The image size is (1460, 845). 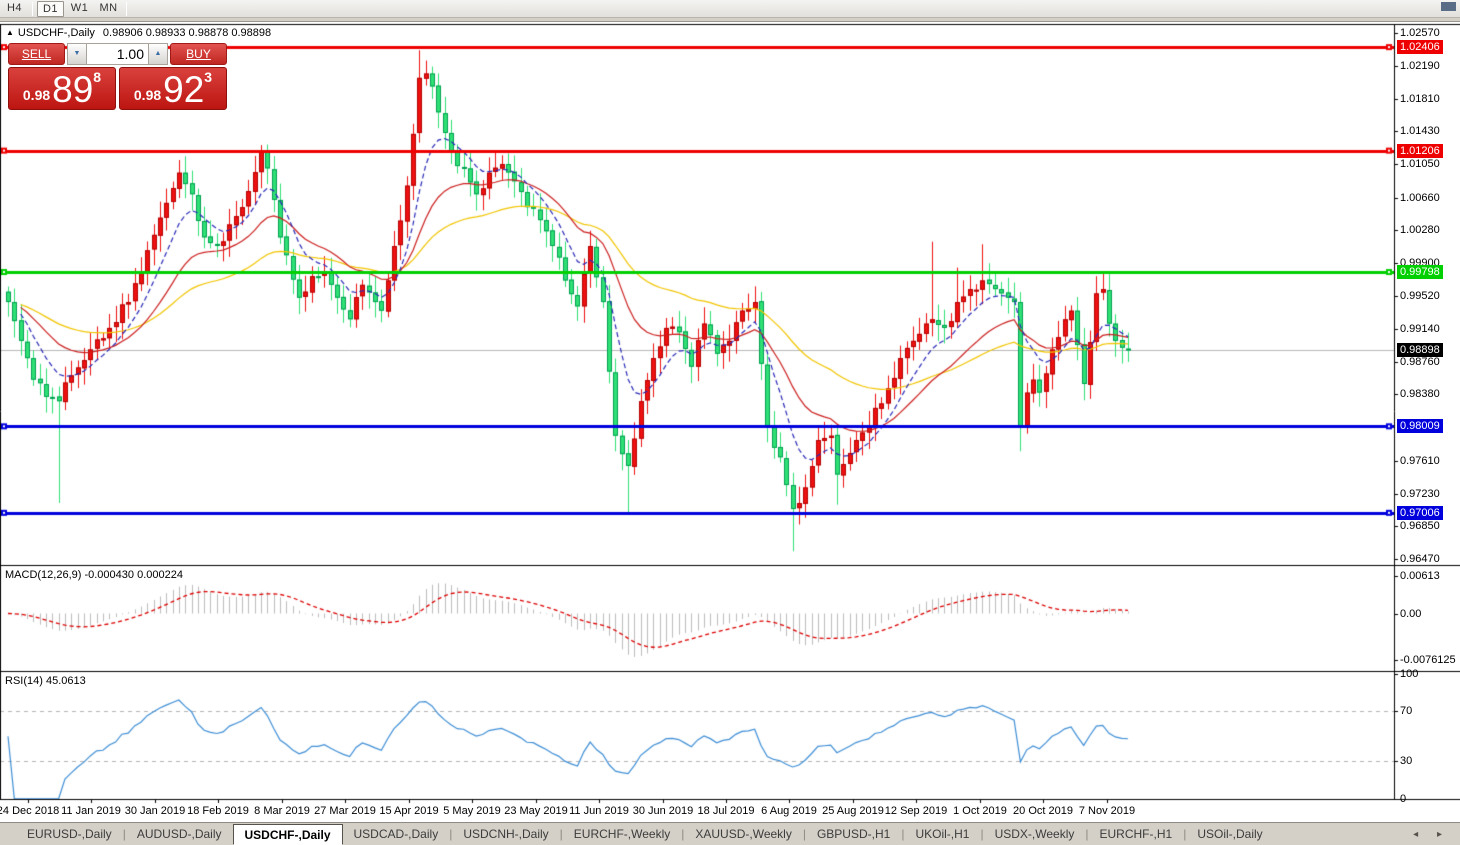 I want to click on toolbar-divider, so click(x=730, y=20).